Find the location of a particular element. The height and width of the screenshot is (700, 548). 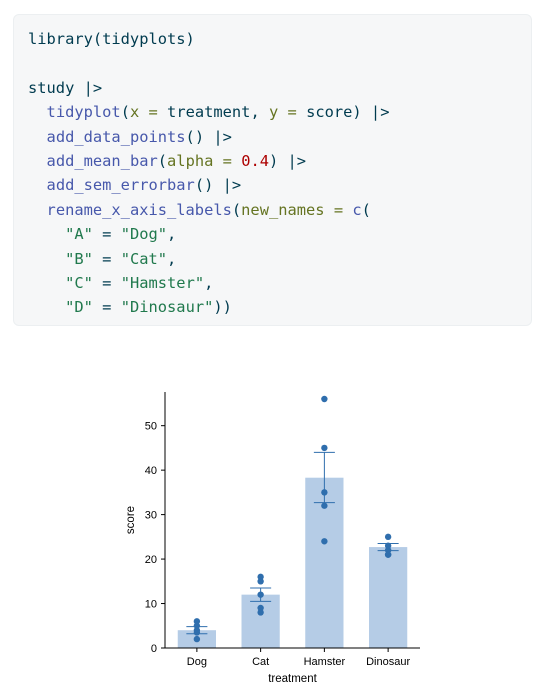

code-token: treatment, is located at coordinates (213, 112).